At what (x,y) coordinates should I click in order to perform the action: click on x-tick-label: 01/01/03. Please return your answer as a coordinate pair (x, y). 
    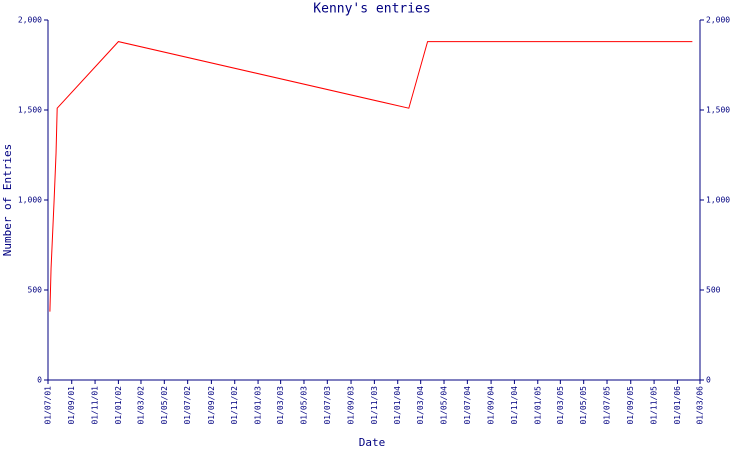
    Looking at the image, I should click on (258, 405).